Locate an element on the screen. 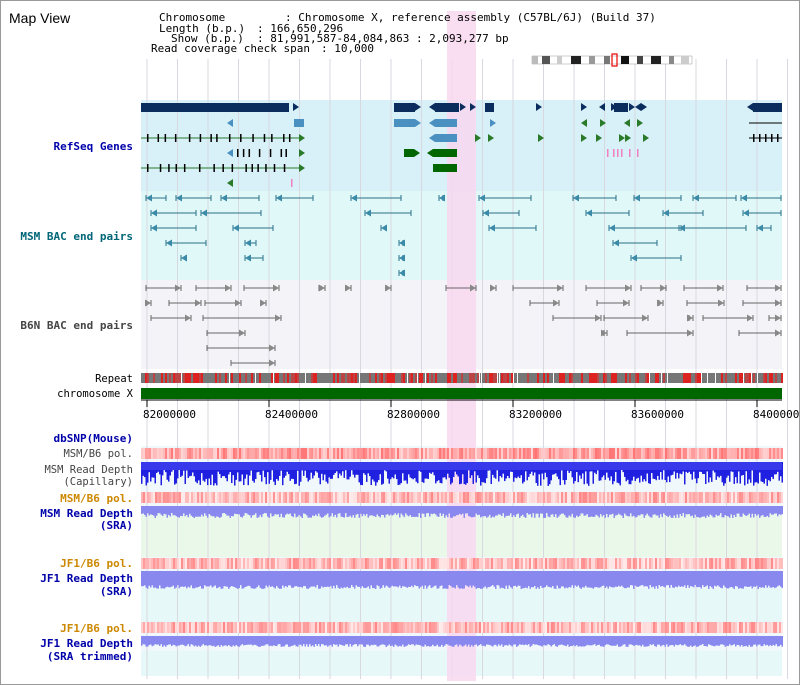 The height and width of the screenshot is (685, 800). track-label-msm-b6-pol-2: MSM/B6 pol. is located at coordinates (96, 498).